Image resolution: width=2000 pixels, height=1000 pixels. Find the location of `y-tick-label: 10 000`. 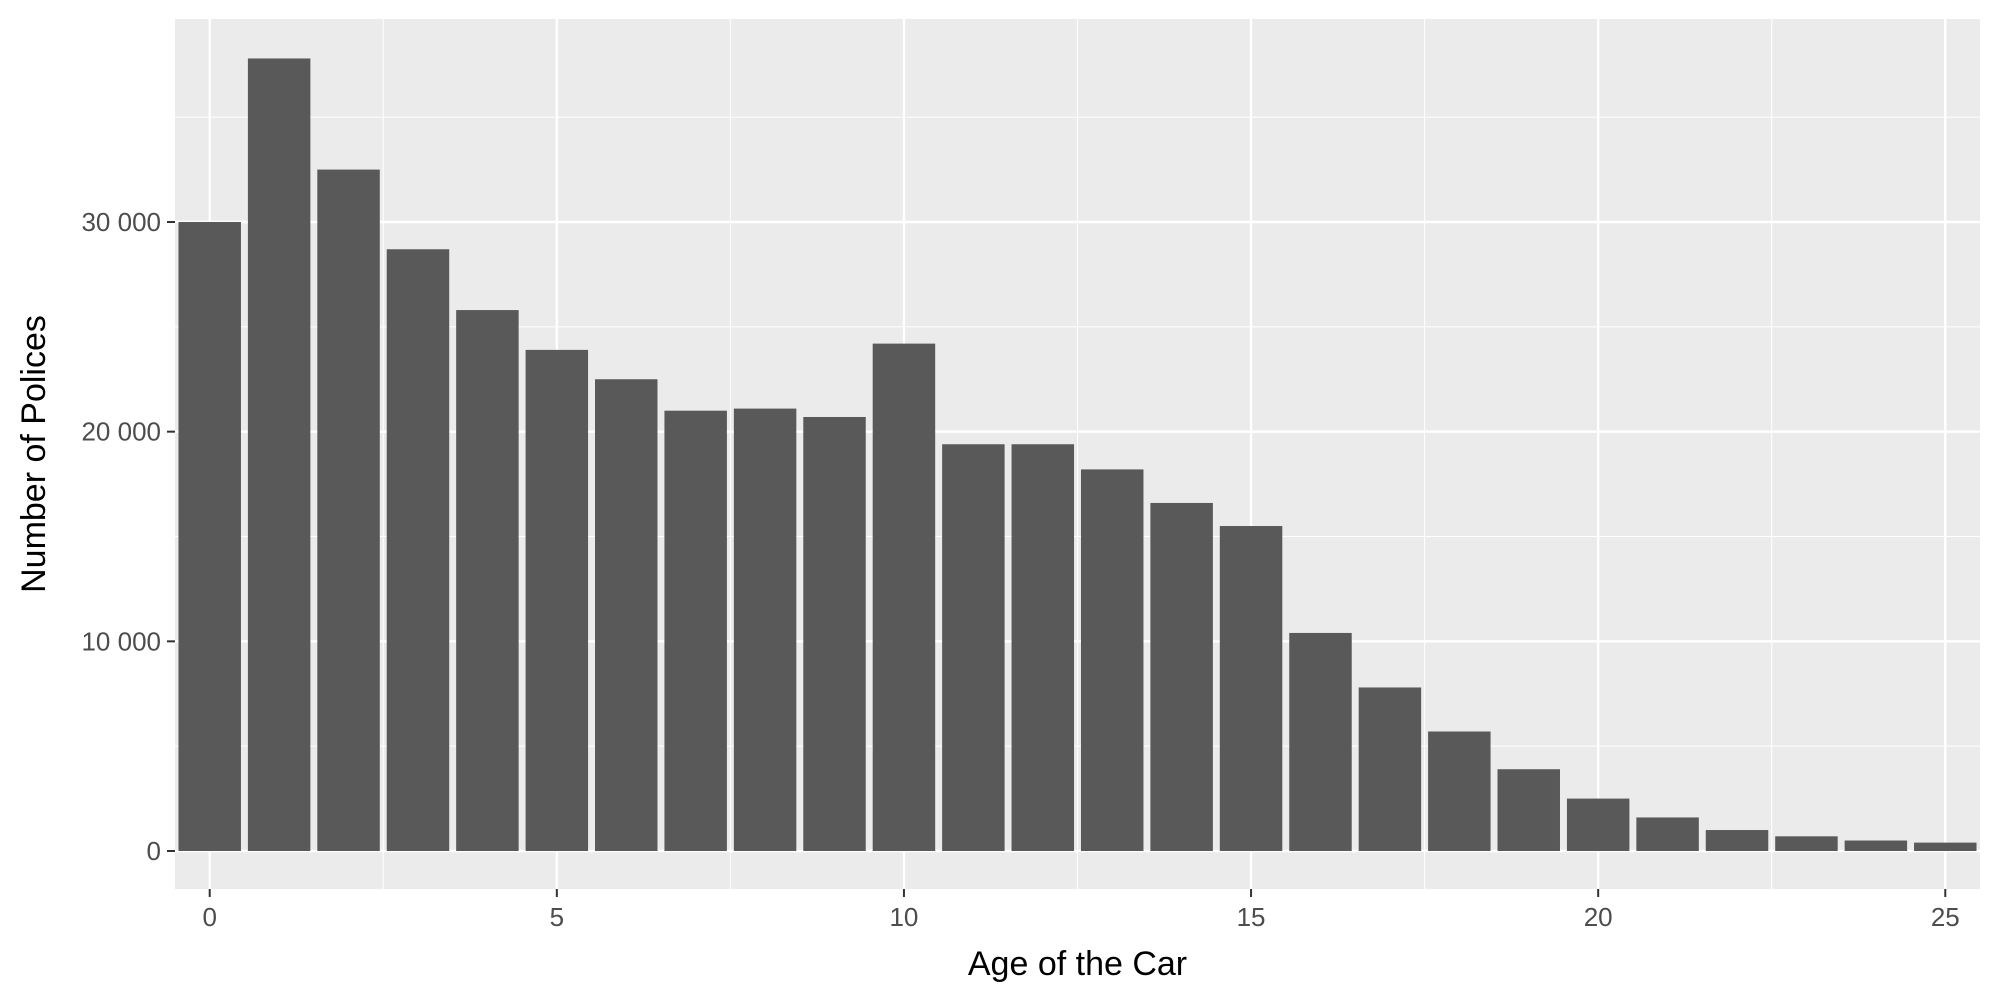

y-tick-label: 10 000 is located at coordinates (121, 641).